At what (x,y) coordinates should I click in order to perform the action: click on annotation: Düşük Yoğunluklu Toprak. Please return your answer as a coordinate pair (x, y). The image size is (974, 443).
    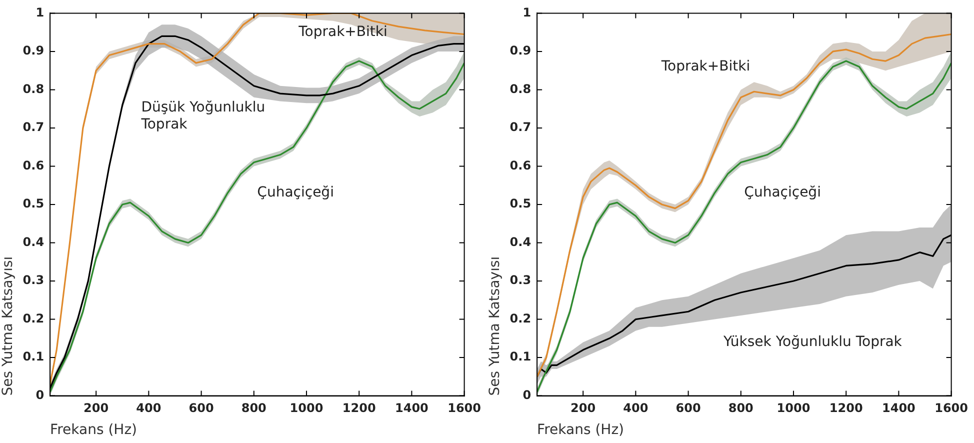
    Looking at the image, I should click on (203, 116).